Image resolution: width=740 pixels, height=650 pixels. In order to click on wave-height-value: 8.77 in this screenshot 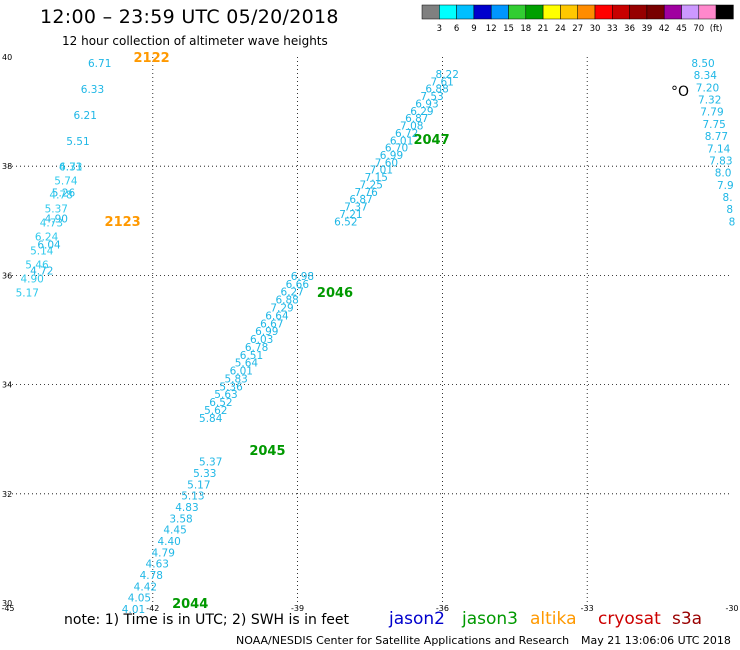, I will do `click(716, 137)`.